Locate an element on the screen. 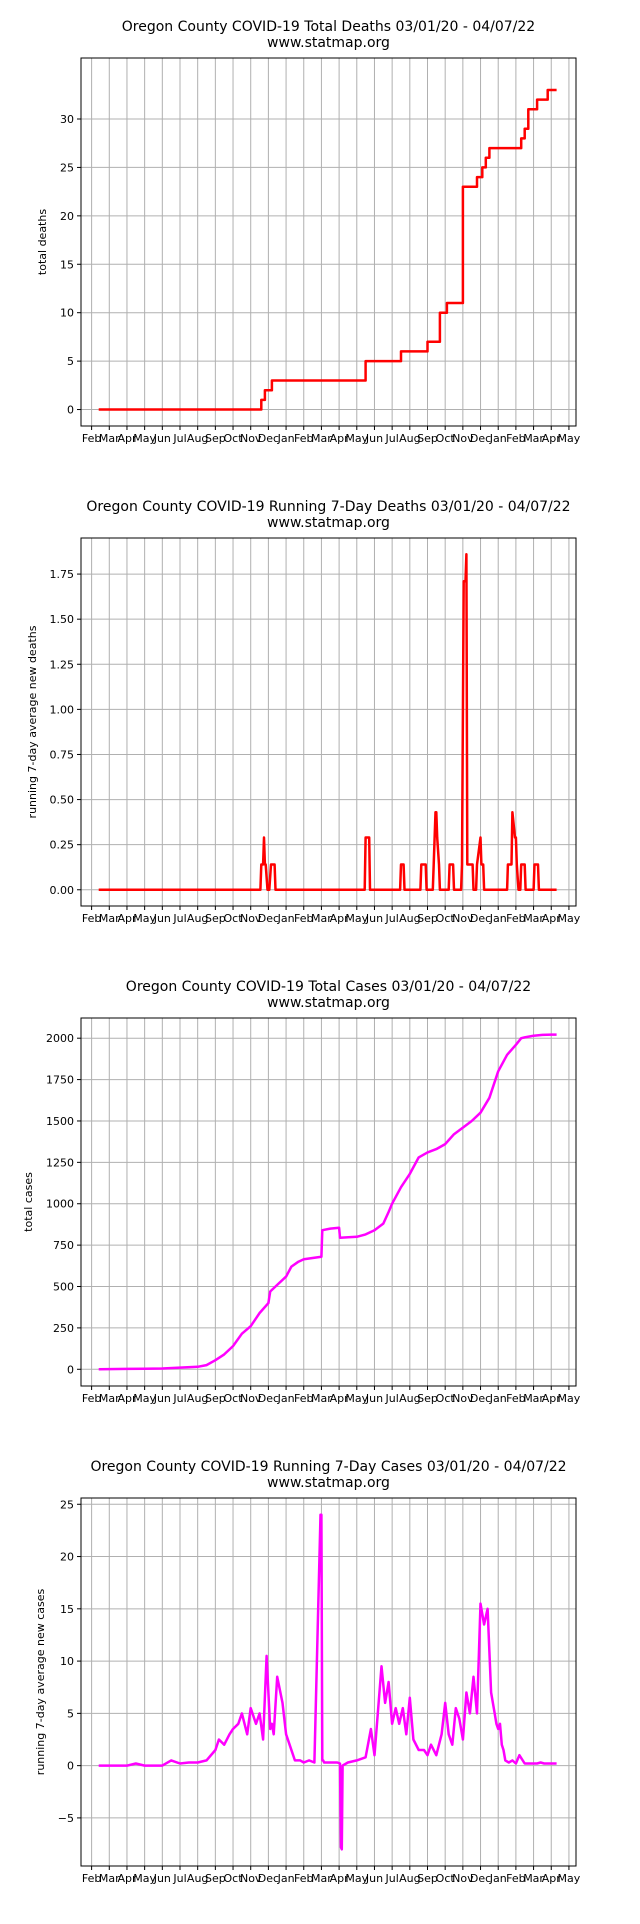  y-tick-label: 0.75 is located at coordinates (62, 754).